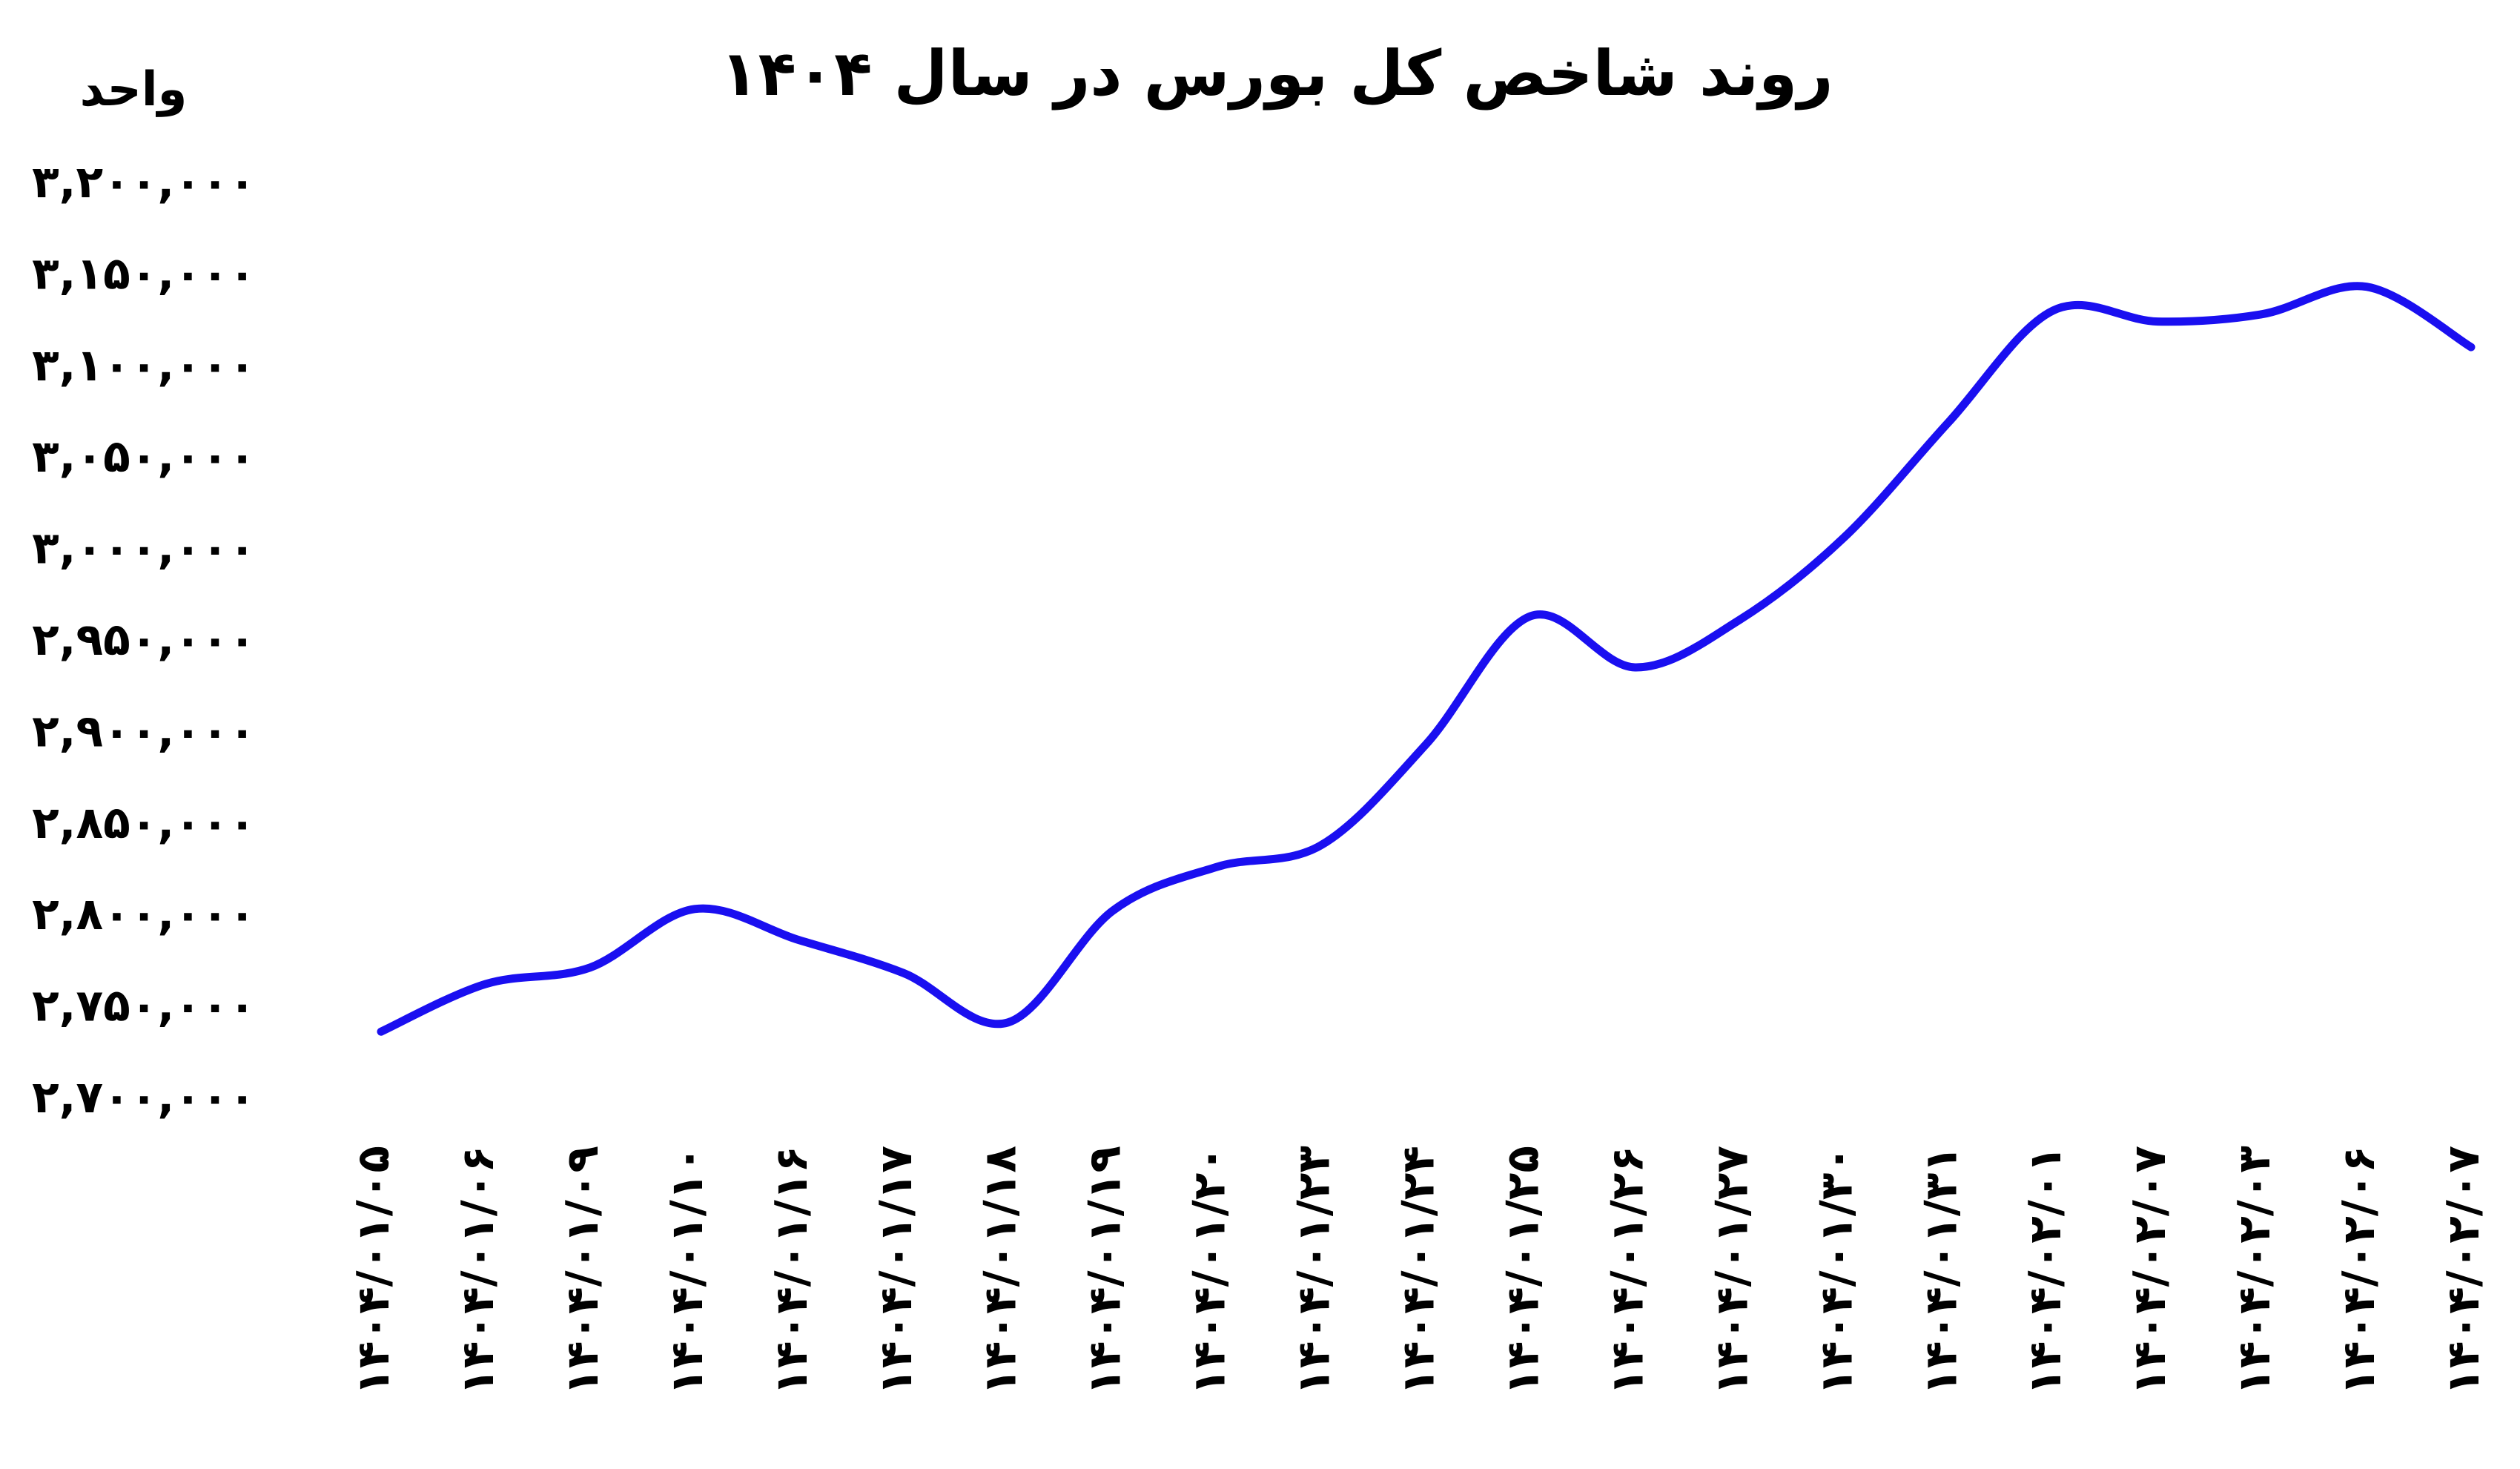  Describe the element at coordinates (144, 366) in the screenshot. I see `y-tick-label: ۳,۱۰۰,۰۰۰` at that location.